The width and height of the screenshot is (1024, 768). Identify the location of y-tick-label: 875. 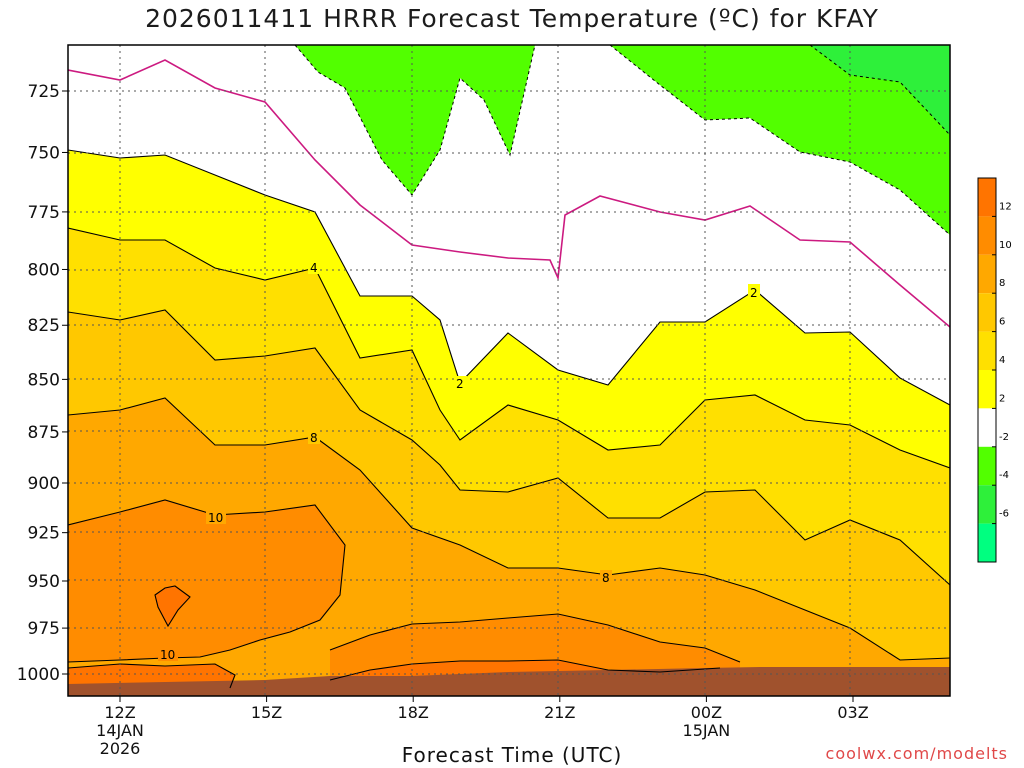
(44, 433).